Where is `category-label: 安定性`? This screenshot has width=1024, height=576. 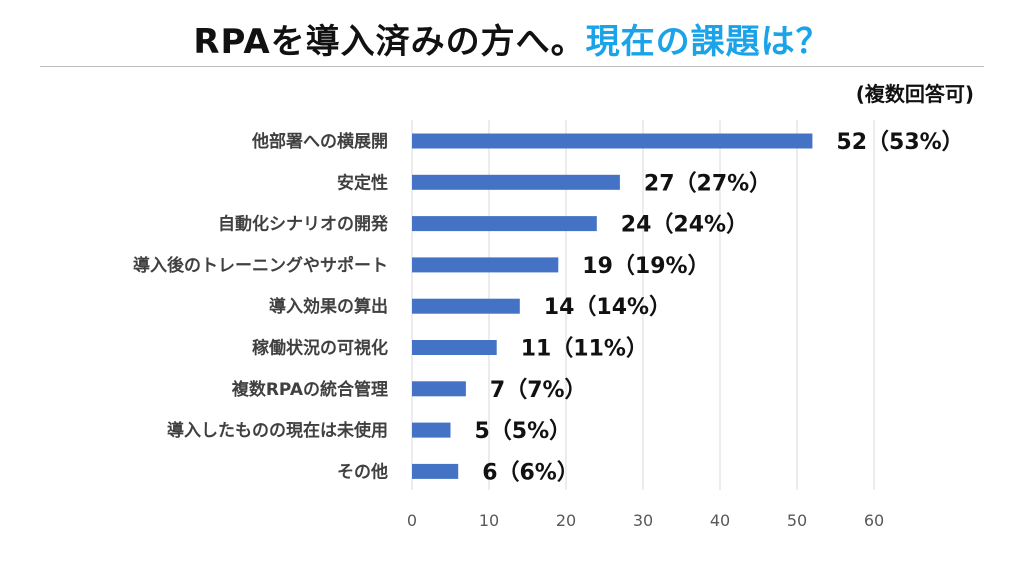
category-label: 安定性 is located at coordinates (362, 182).